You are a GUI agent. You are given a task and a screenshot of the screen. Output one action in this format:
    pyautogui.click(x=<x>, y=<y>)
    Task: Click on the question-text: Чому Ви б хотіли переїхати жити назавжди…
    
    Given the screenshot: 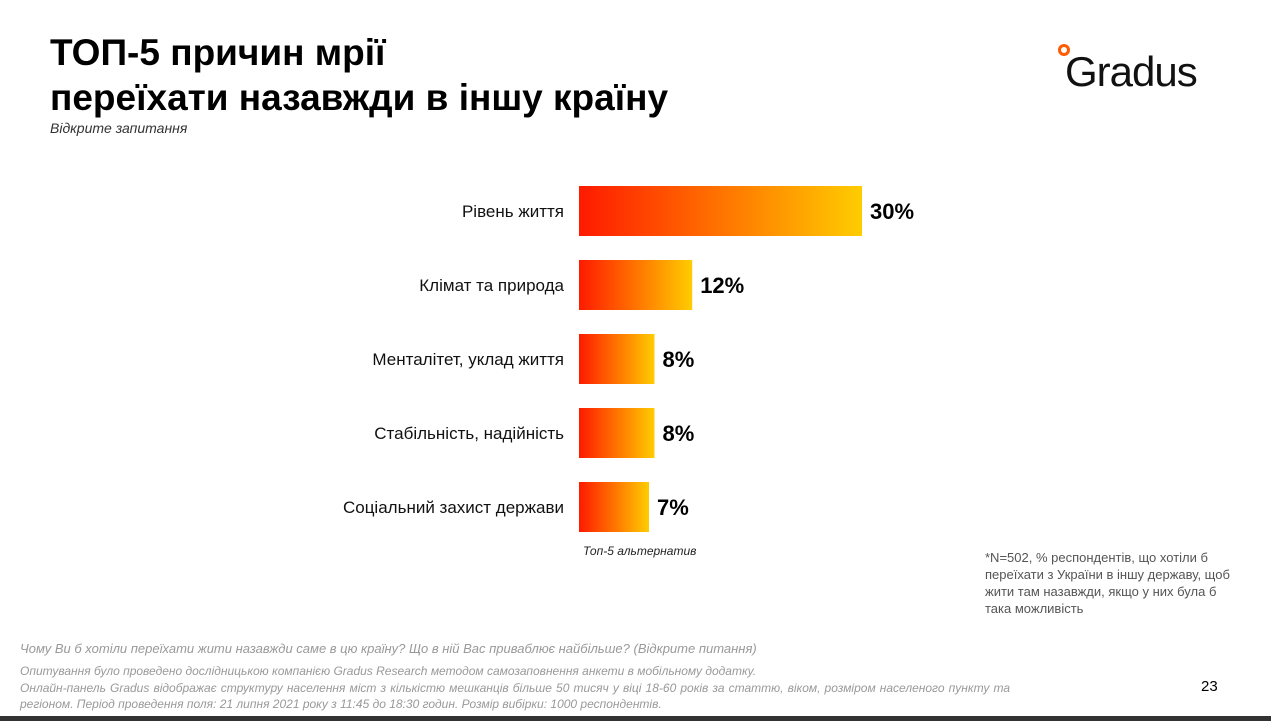 What is the action you would take?
    pyautogui.click(x=388, y=648)
    